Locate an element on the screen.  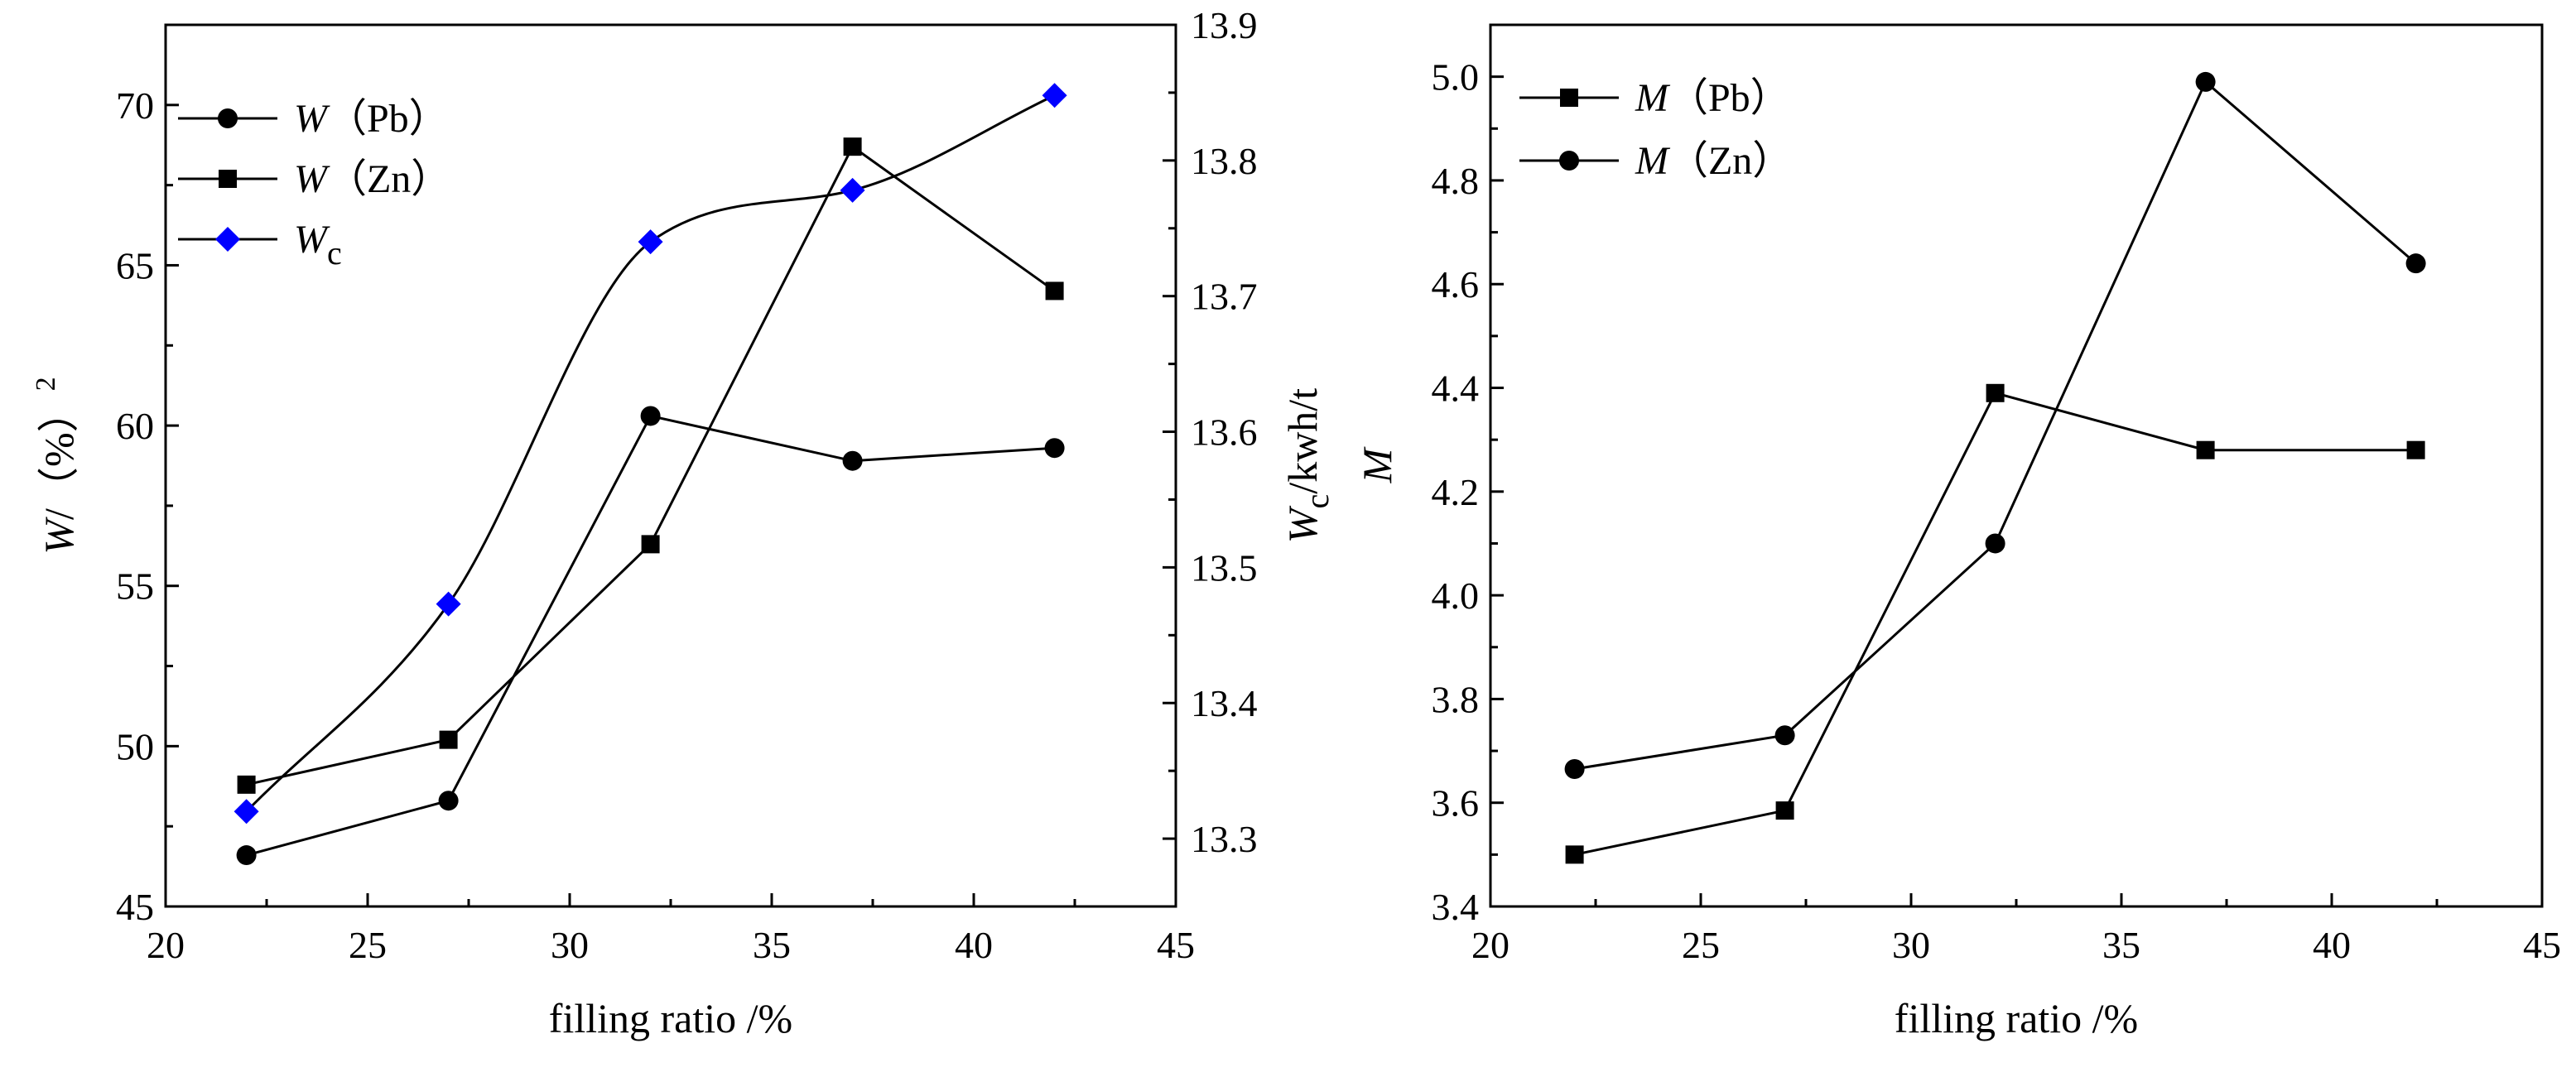
y2-tick-label: 13.5 is located at coordinates (1224, 567).